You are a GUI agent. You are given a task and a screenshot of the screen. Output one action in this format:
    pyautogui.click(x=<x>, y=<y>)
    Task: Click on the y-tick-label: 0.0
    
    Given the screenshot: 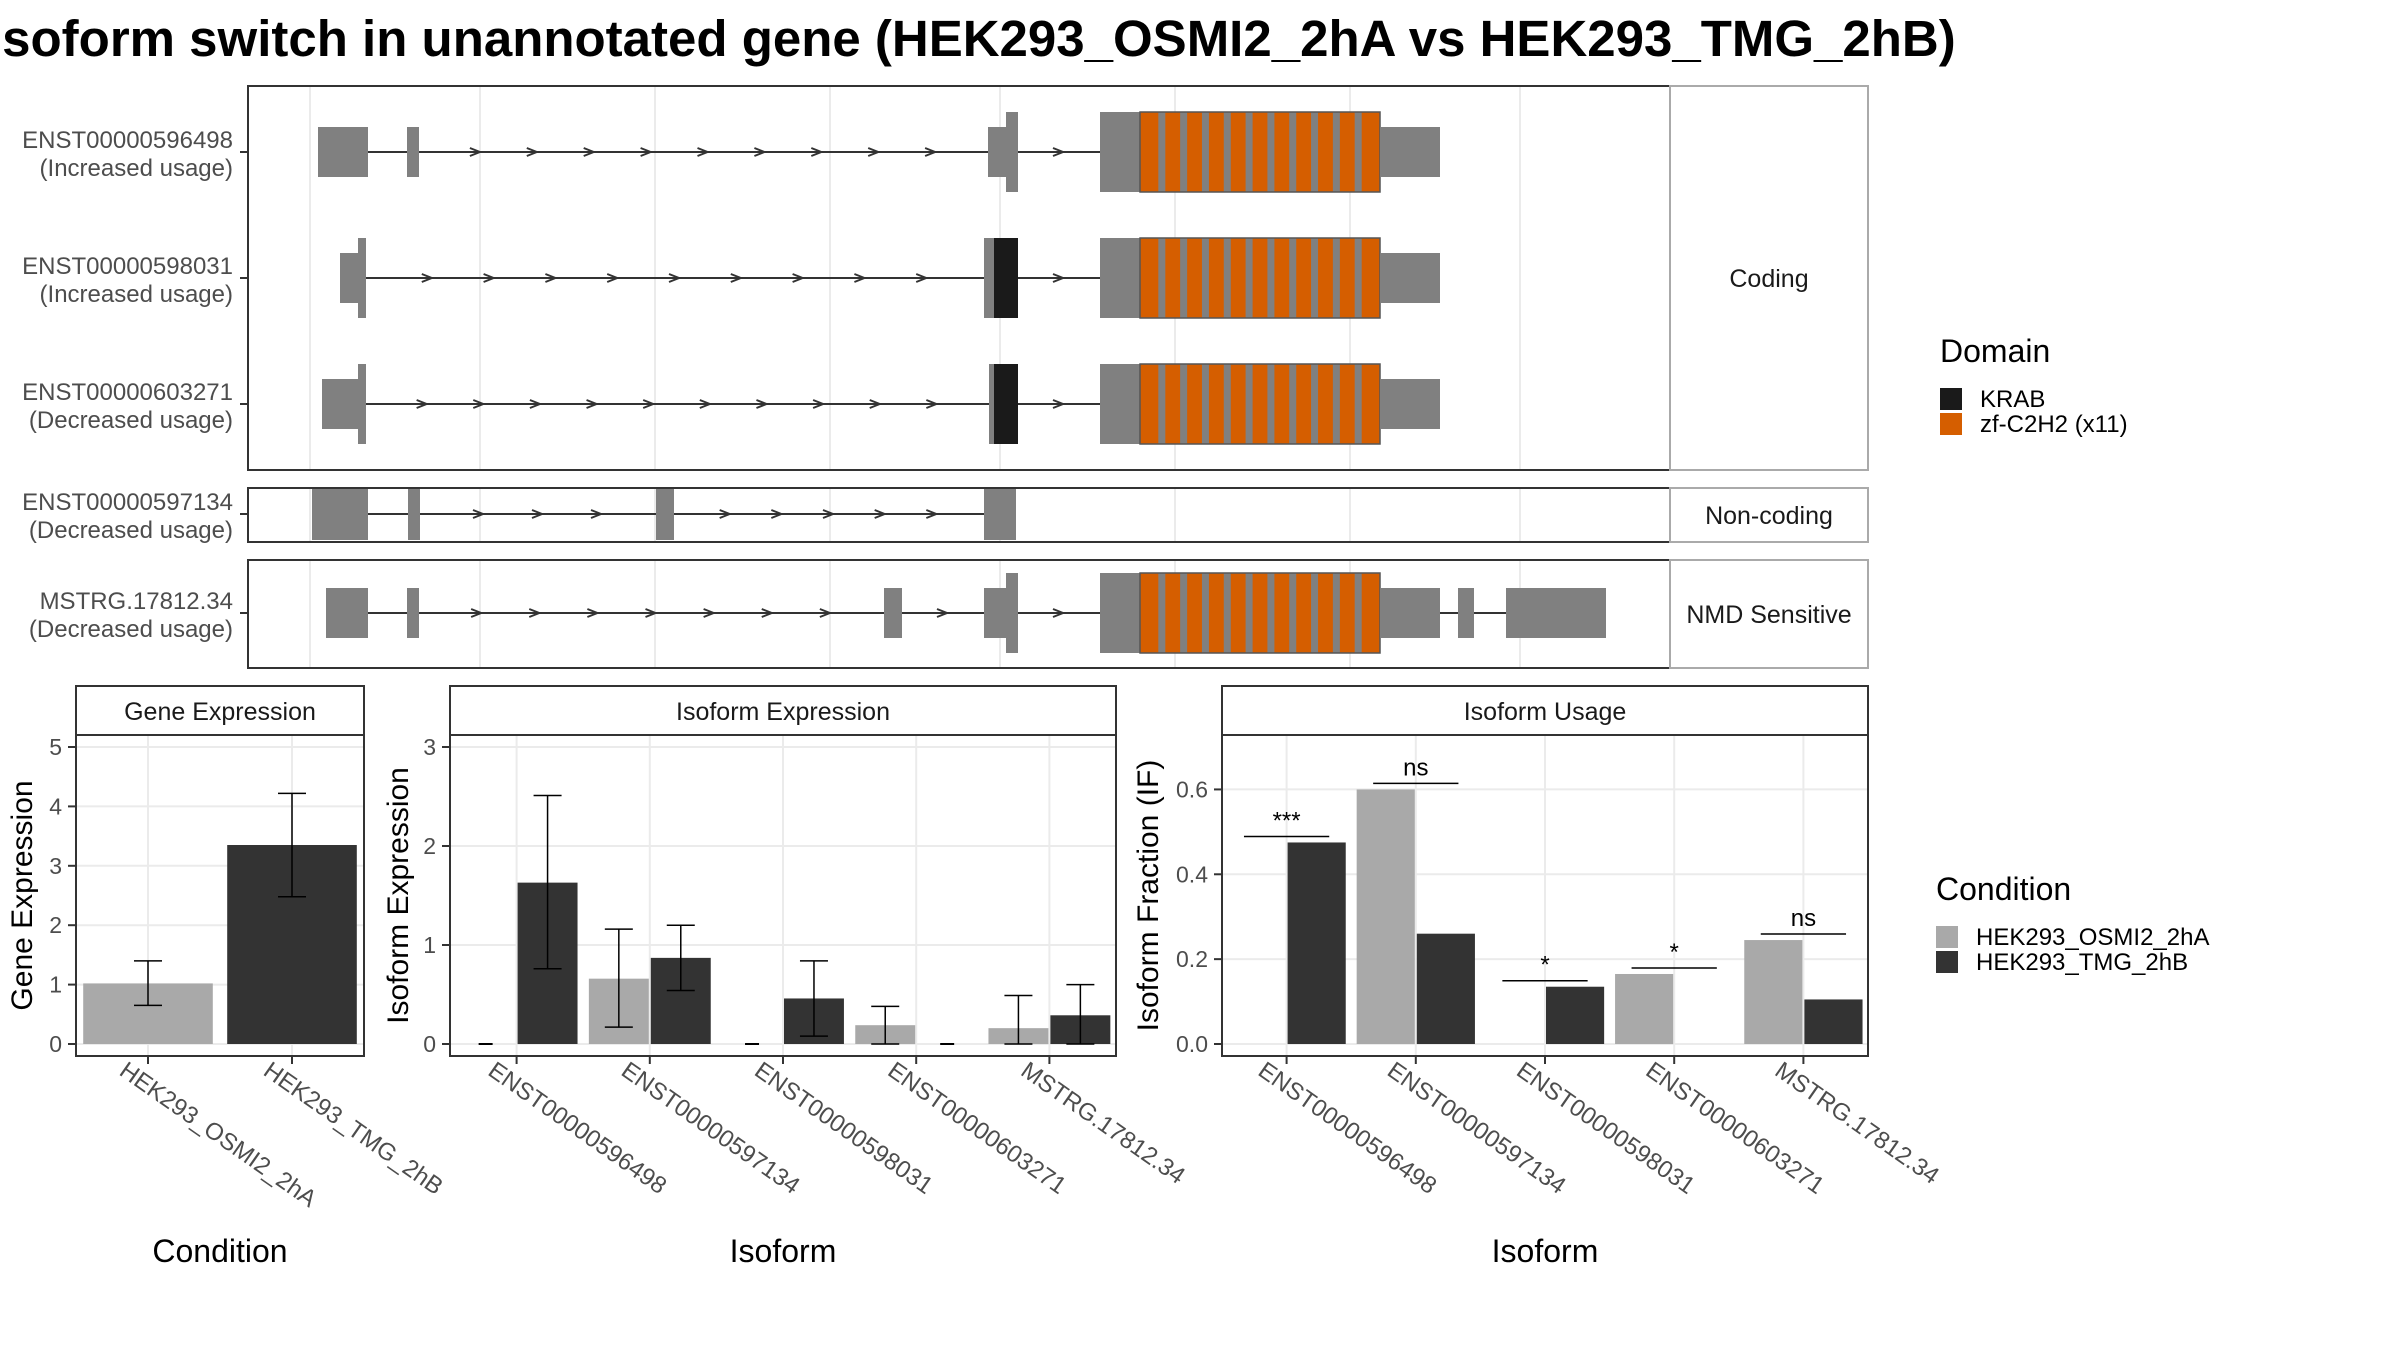 What is the action you would take?
    pyautogui.click(x=1192, y=1044)
    